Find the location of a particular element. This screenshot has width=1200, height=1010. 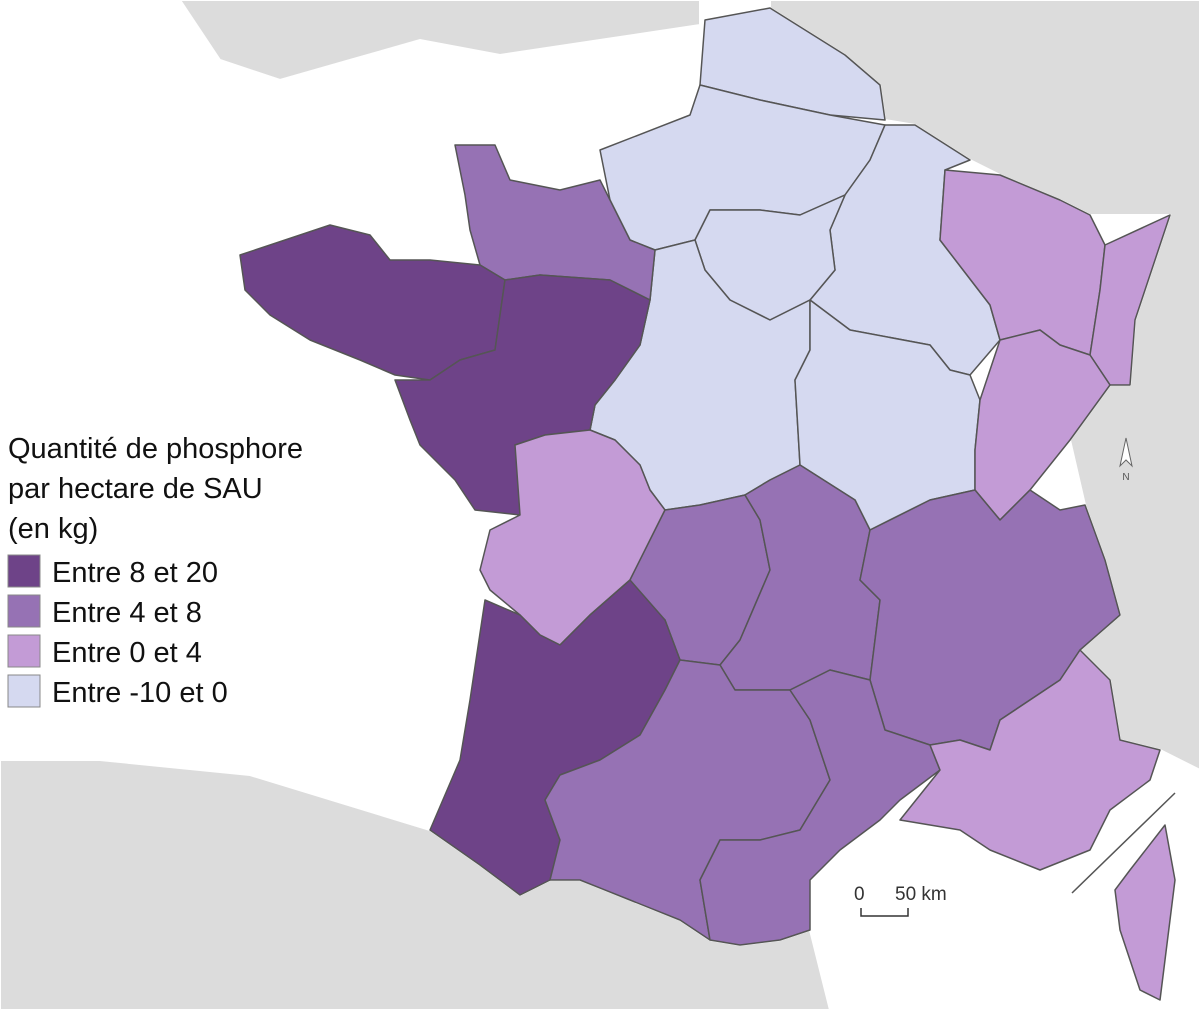

legend-label: Entre 4 et 8 is located at coordinates (127, 613).